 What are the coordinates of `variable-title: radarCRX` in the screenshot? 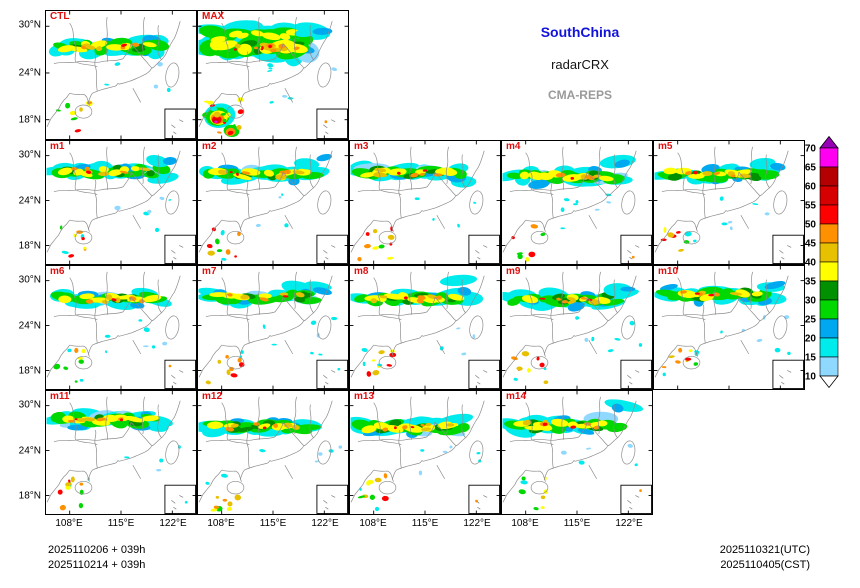 It's located at (580, 64).